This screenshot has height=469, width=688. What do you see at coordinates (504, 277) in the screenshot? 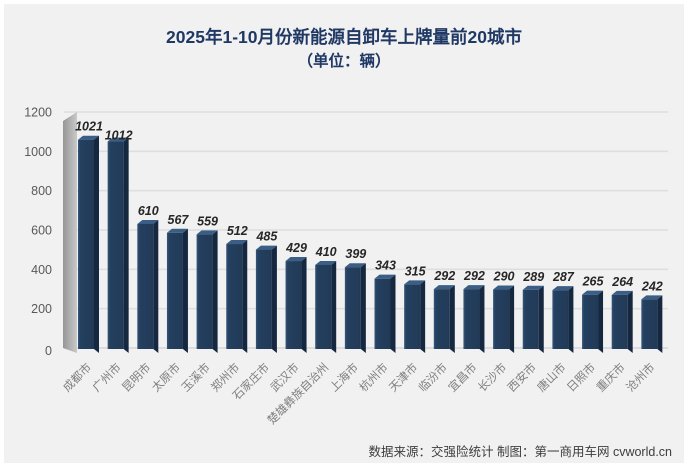
I see `bar-value-label: 290` at bounding box center [504, 277].